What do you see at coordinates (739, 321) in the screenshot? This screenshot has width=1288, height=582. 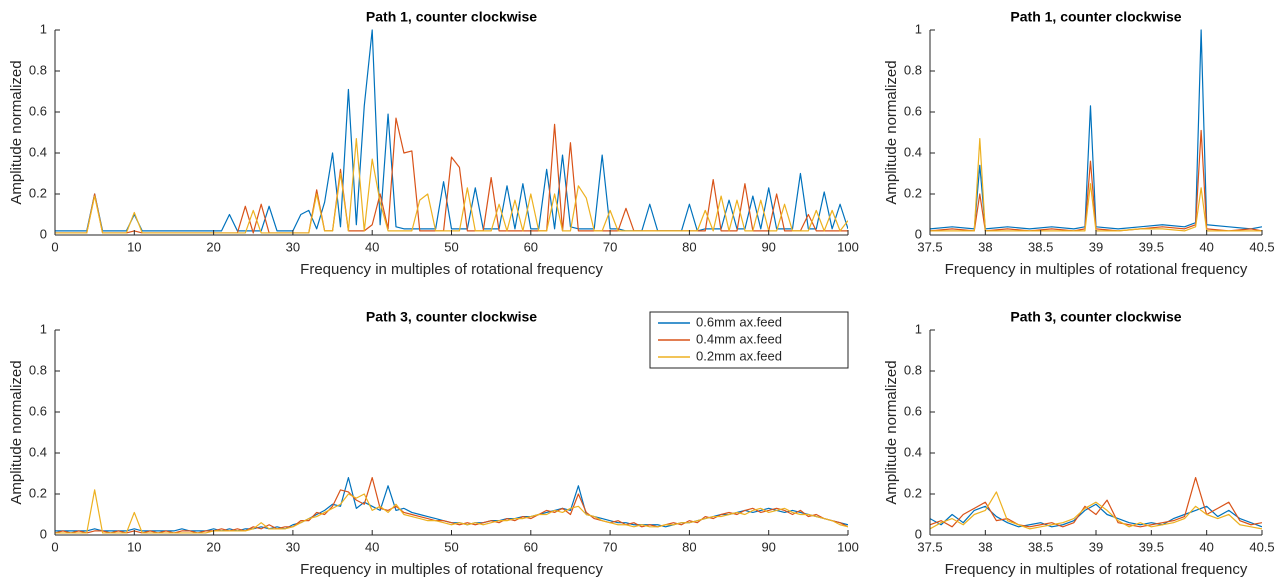 I see `legend-label: 0.6mm ax.feed` at bounding box center [739, 321].